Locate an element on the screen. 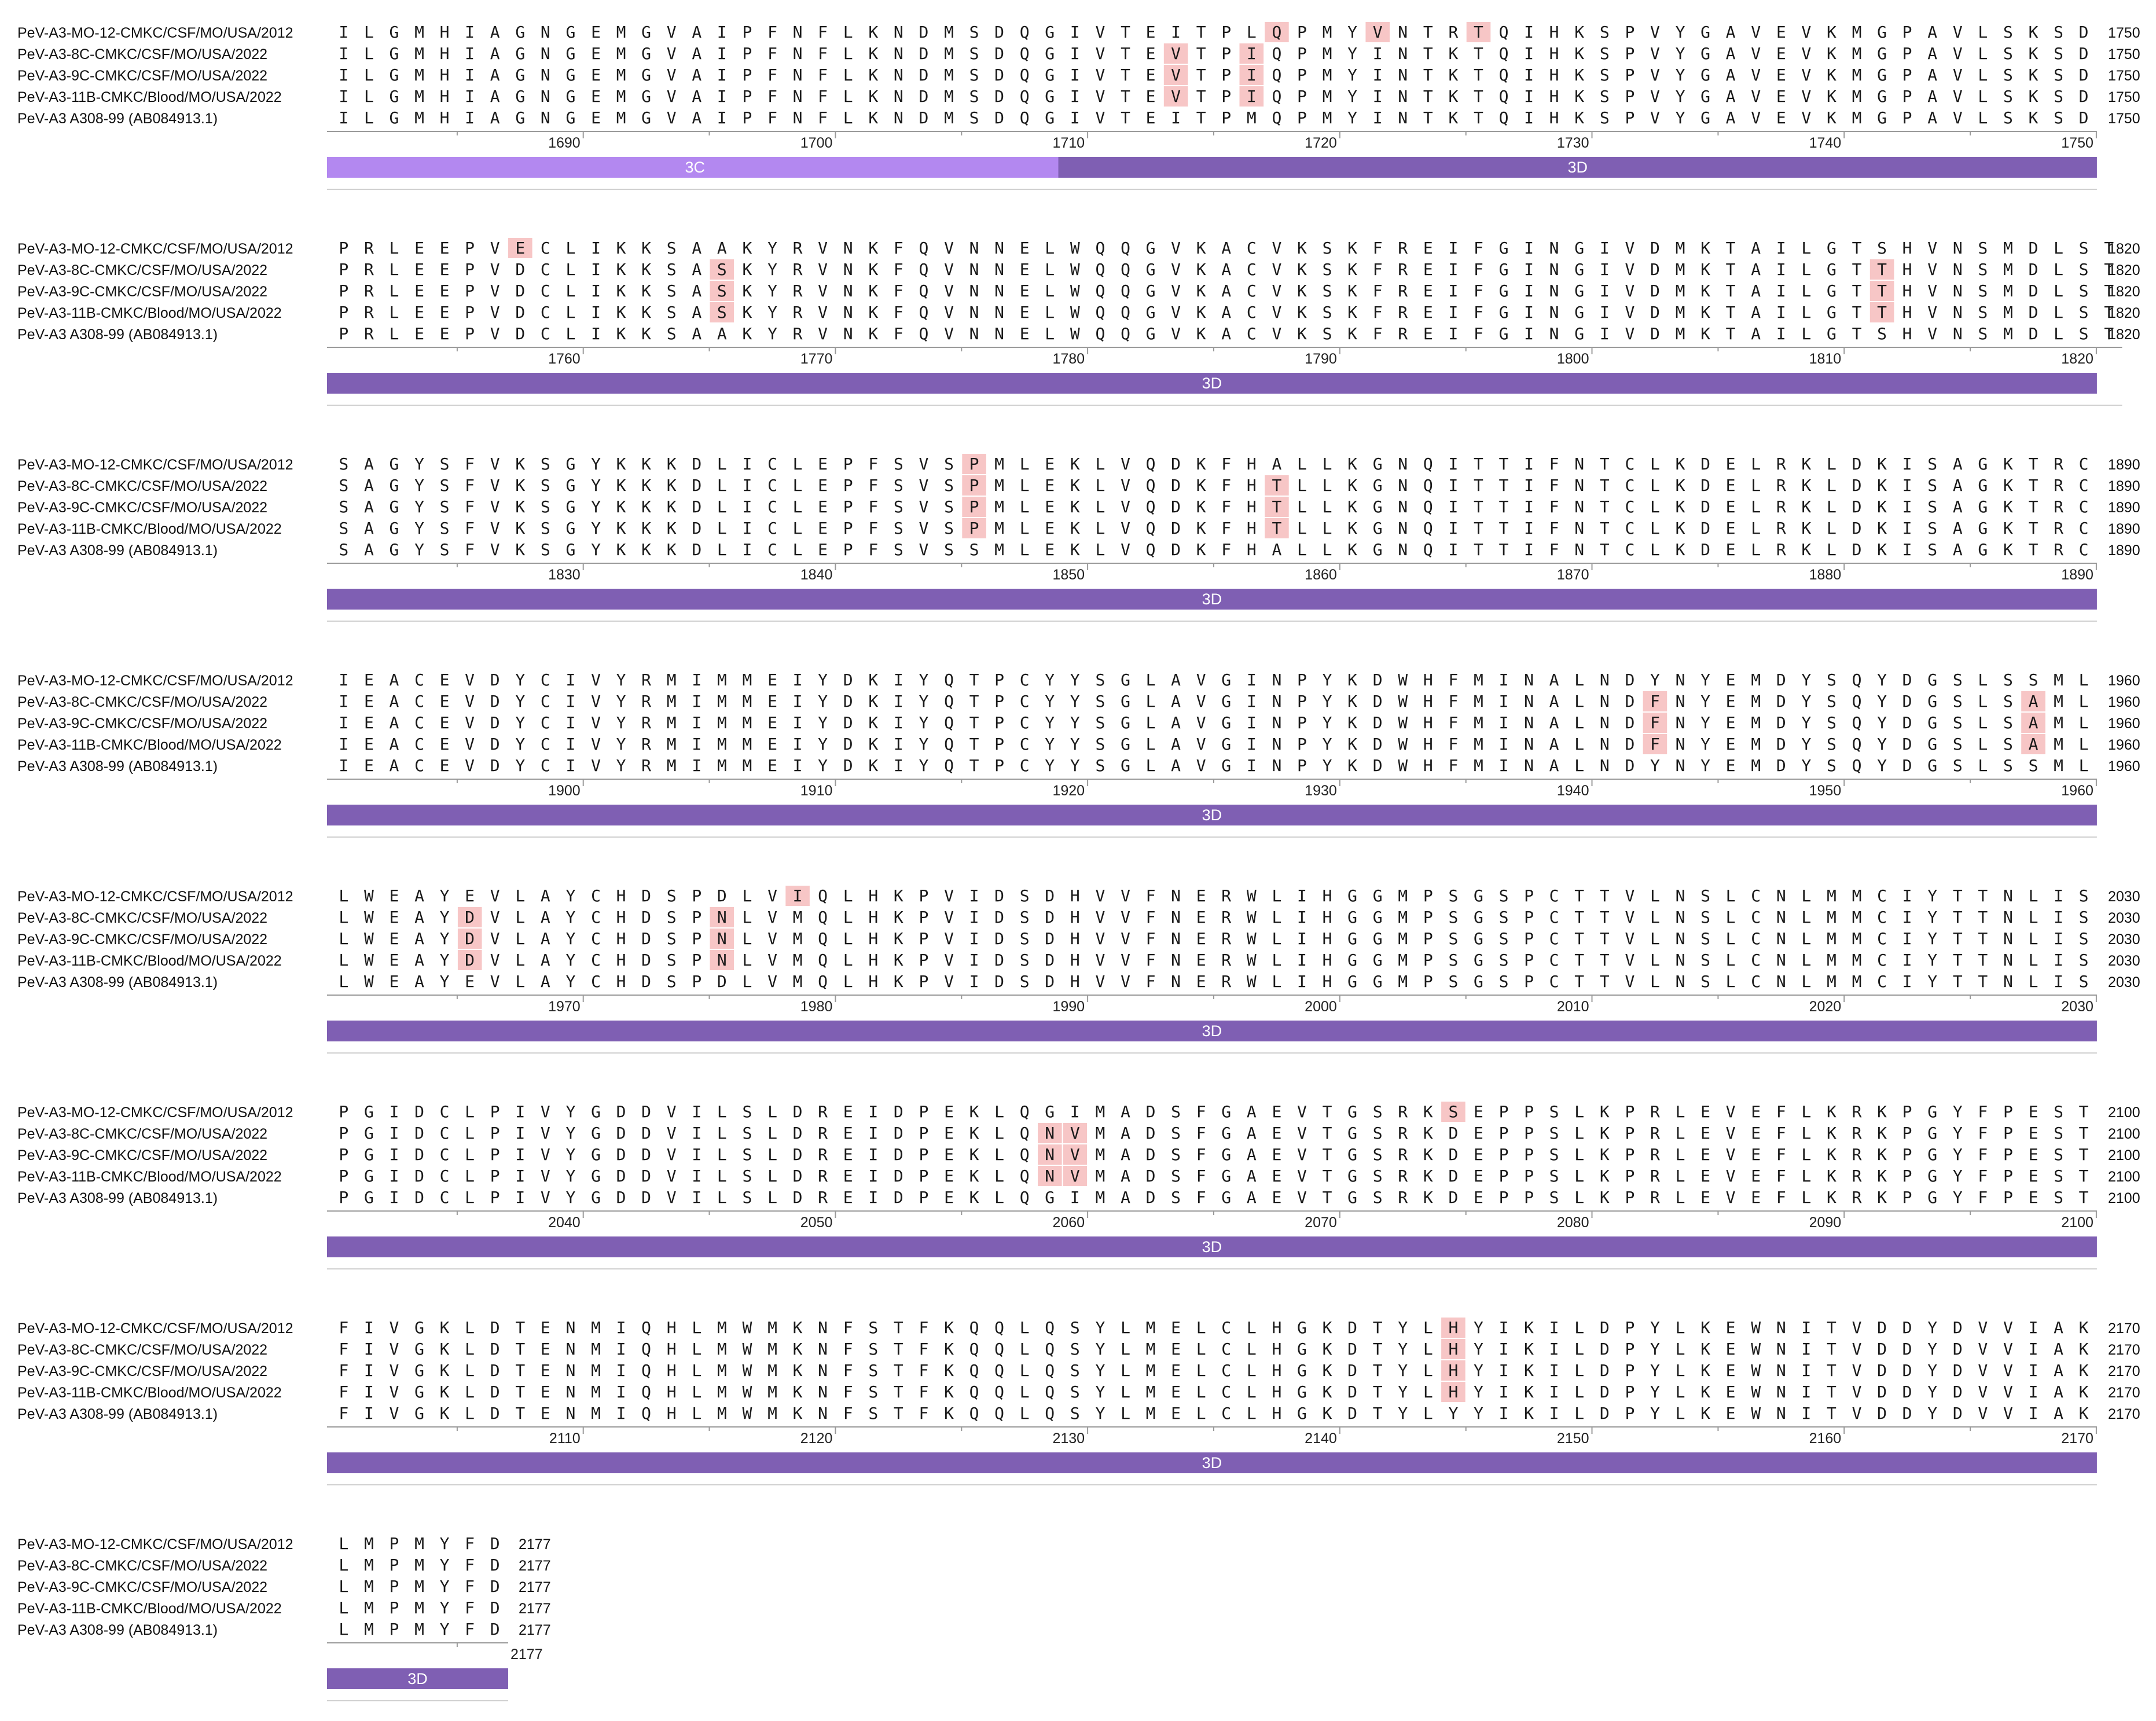 This screenshot has width=2156, height=1721. row-end-position: 2100 is located at coordinates (2124, 1198).